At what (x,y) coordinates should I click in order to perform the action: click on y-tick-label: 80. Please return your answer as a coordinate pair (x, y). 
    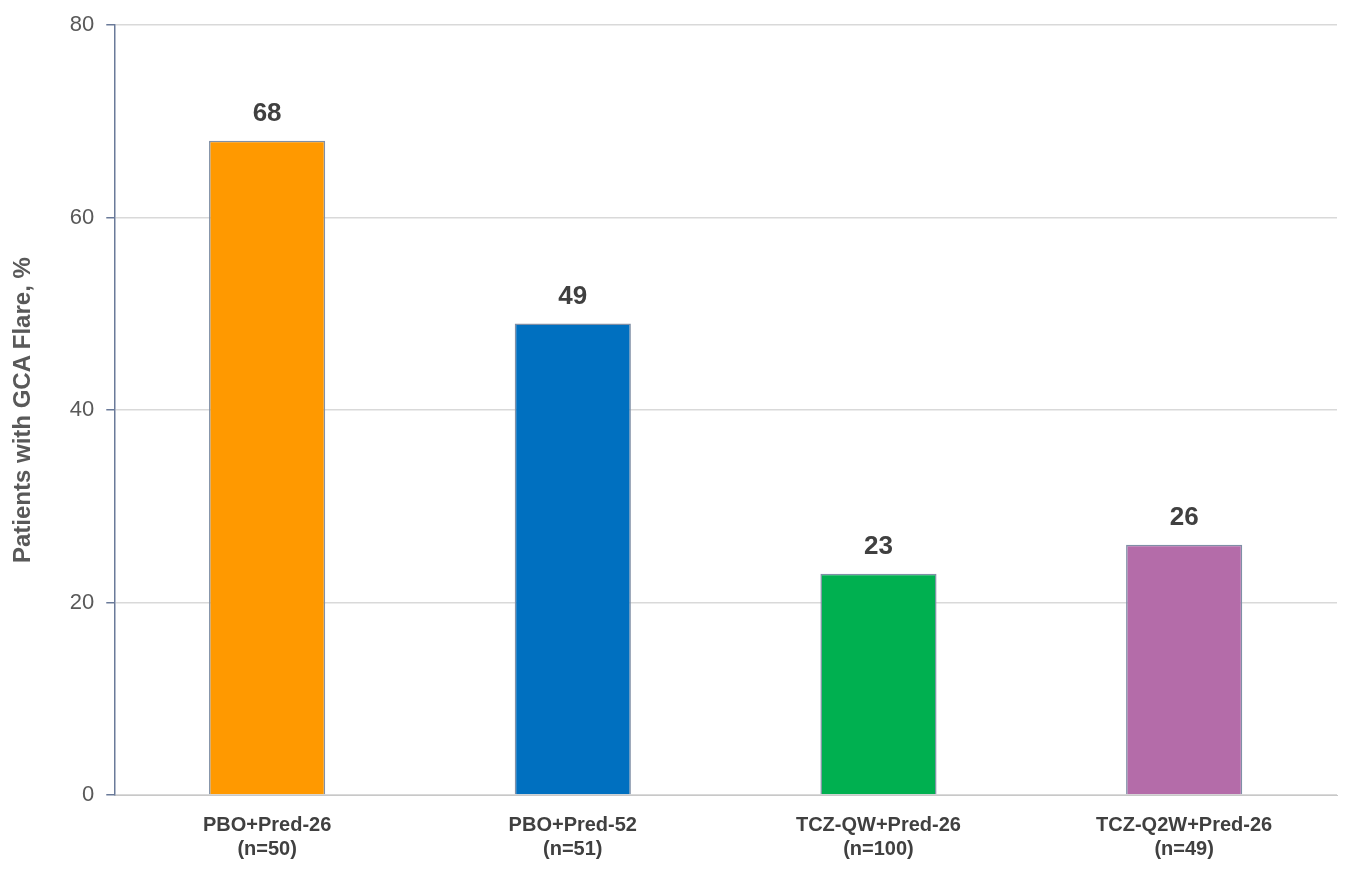
    Looking at the image, I should click on (82, 24).